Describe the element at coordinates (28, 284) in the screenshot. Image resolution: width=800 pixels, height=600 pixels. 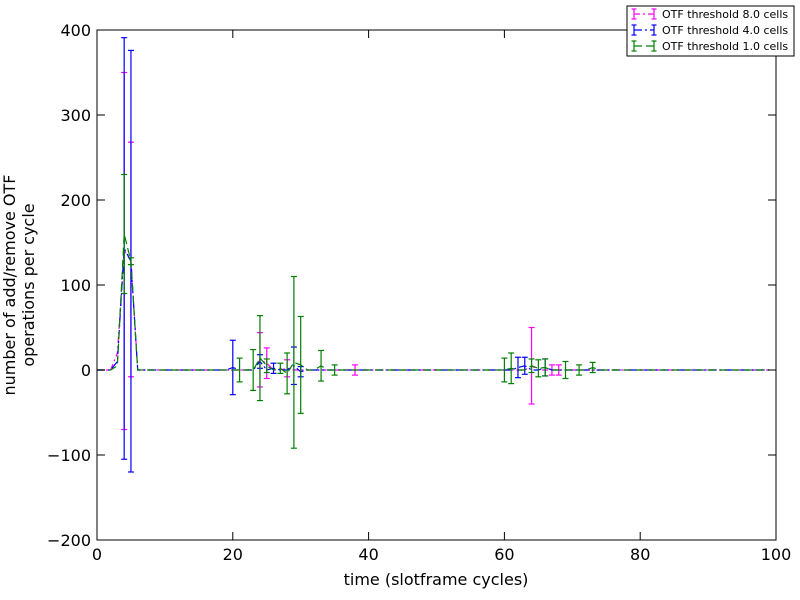
I see `y-axis-title-line-2: operations per cycle` at that location.